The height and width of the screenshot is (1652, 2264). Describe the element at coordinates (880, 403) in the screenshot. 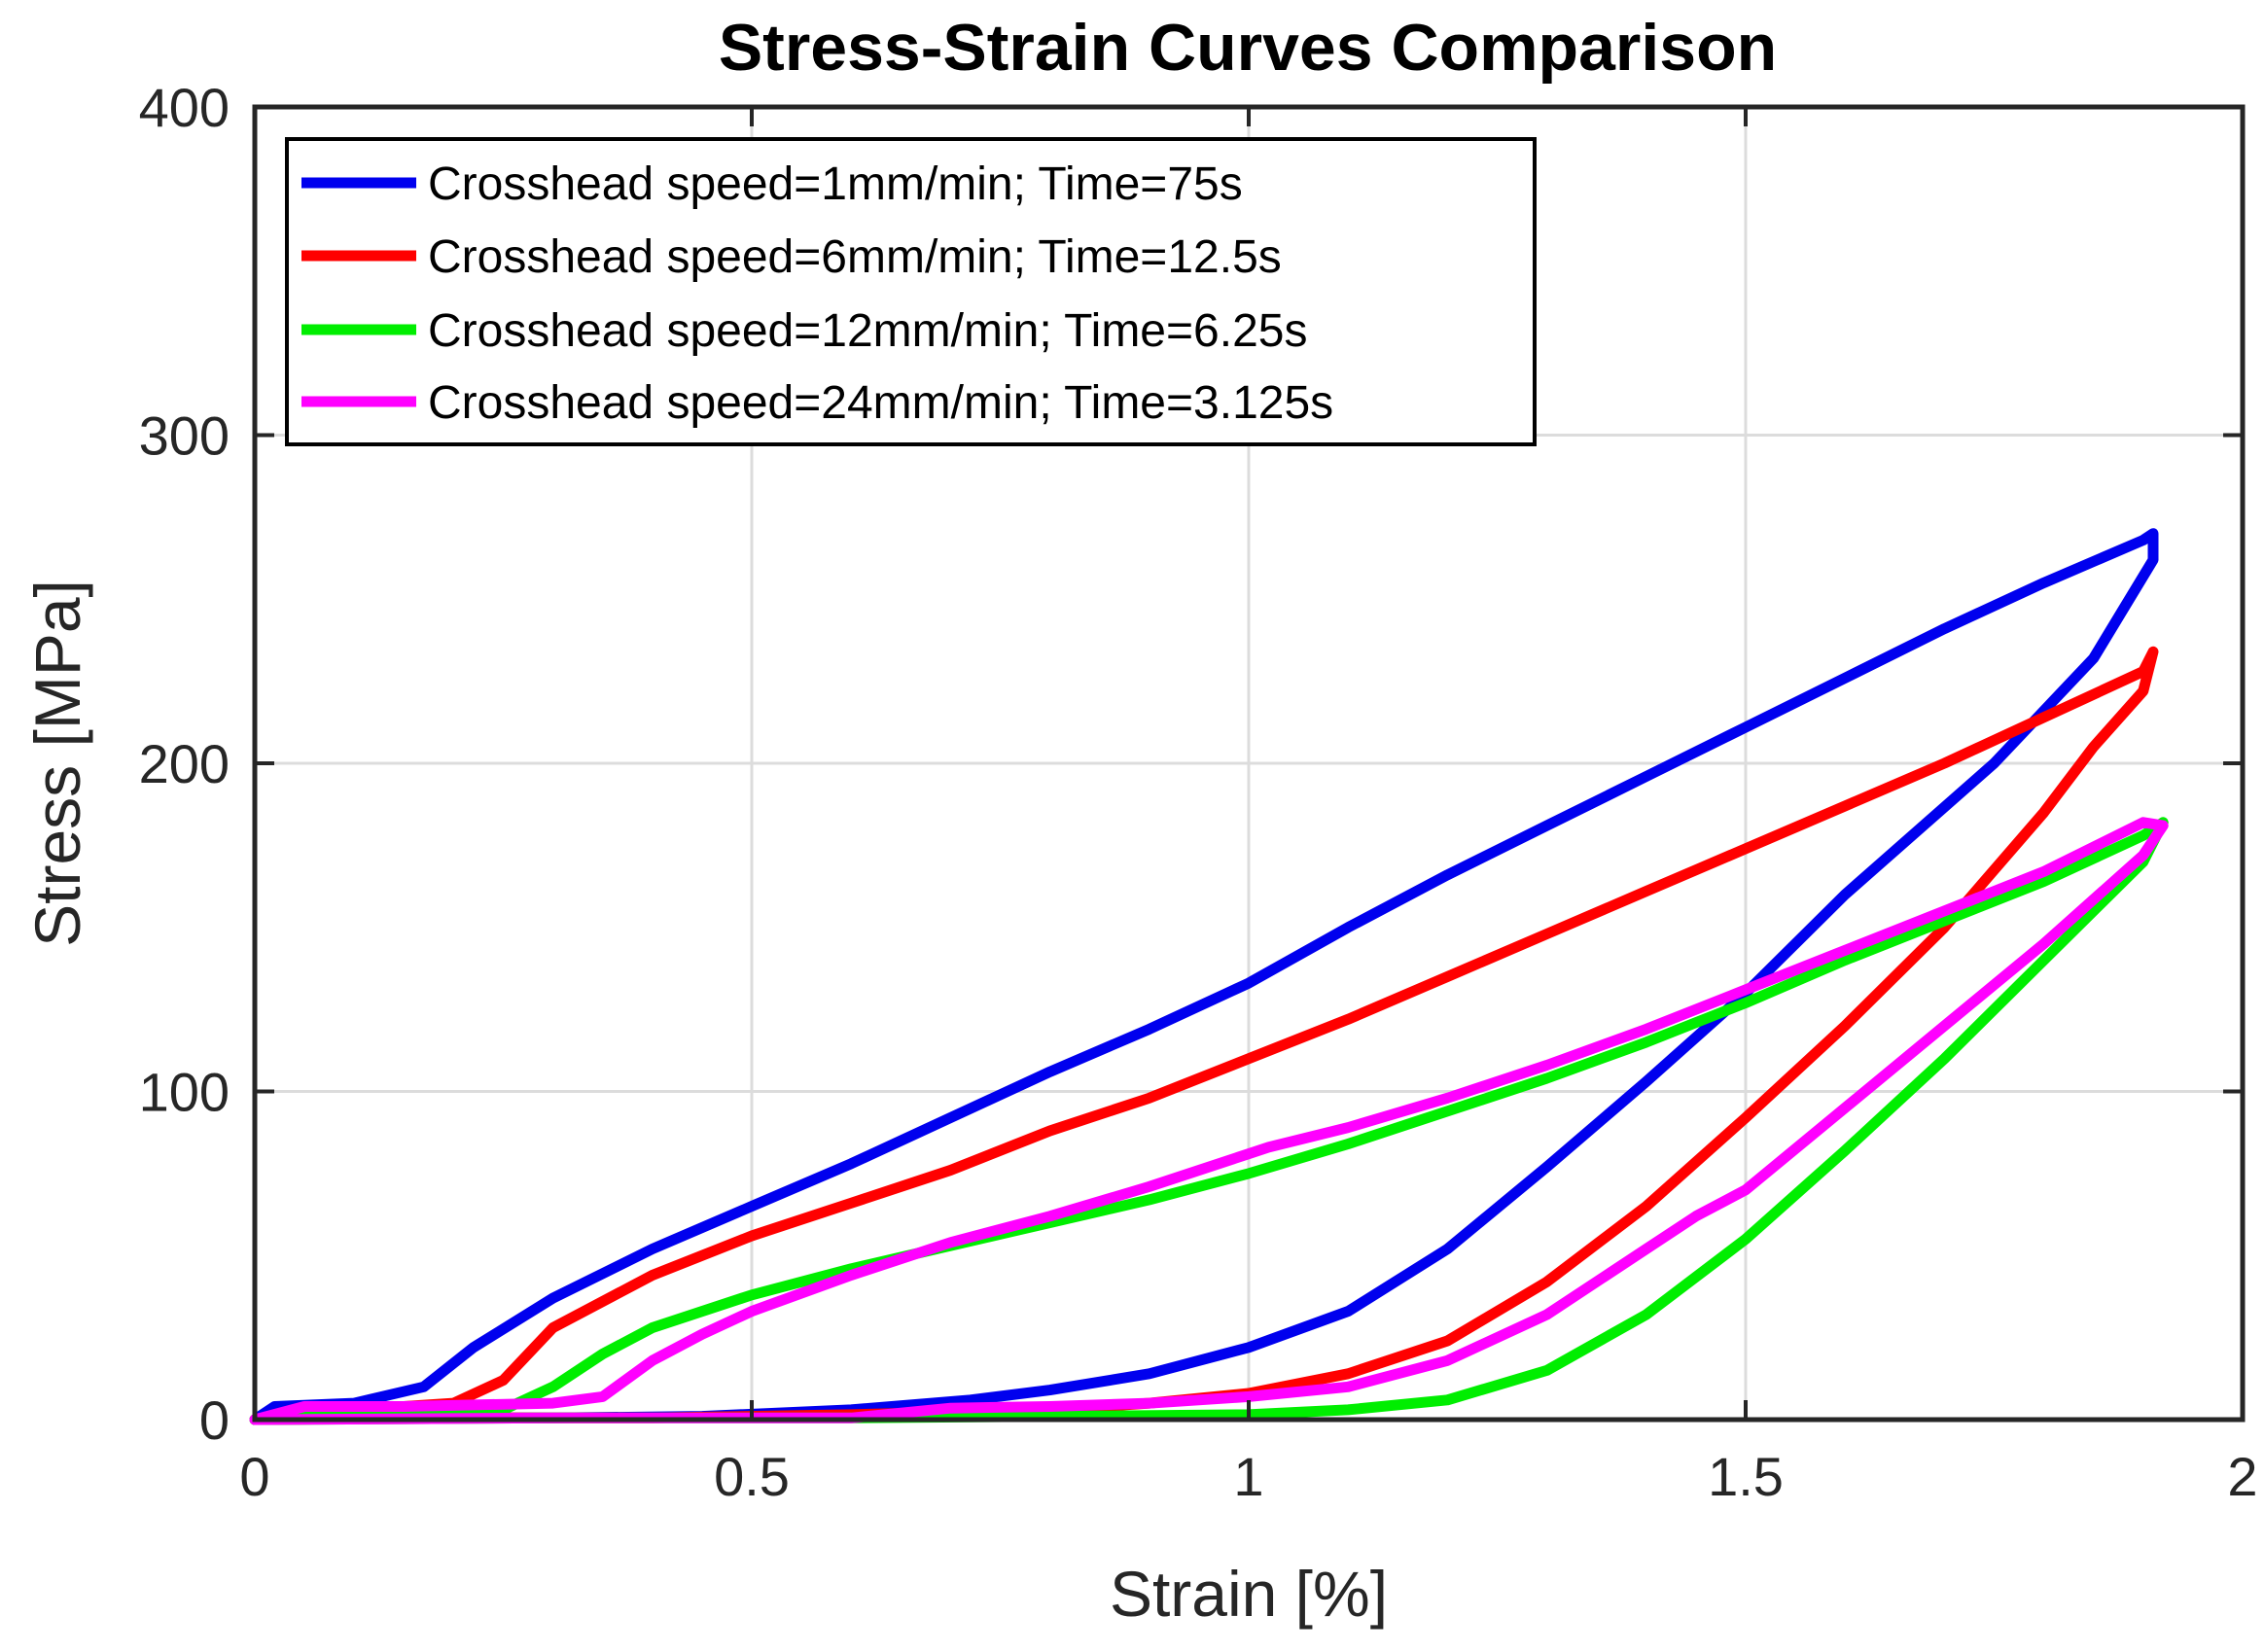

I see `legend-entry-4: Crosshead speed=24mm/min; Time=3.125s` at that location.